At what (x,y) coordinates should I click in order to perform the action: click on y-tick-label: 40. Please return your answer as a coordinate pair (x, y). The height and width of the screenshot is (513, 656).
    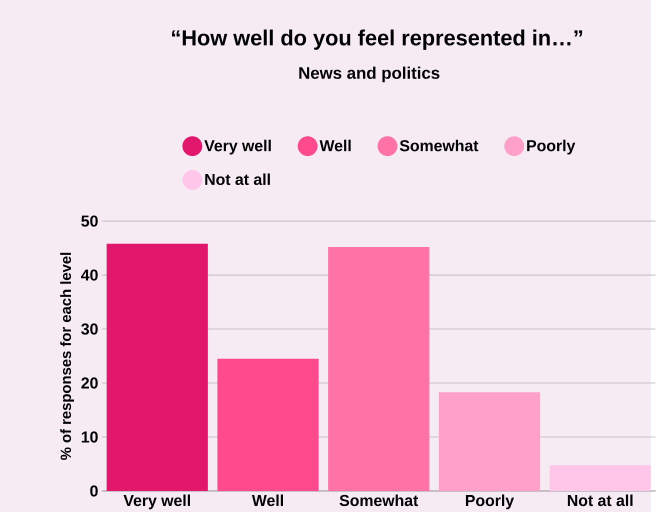
    Looking at the image, I should click on (89, 275).